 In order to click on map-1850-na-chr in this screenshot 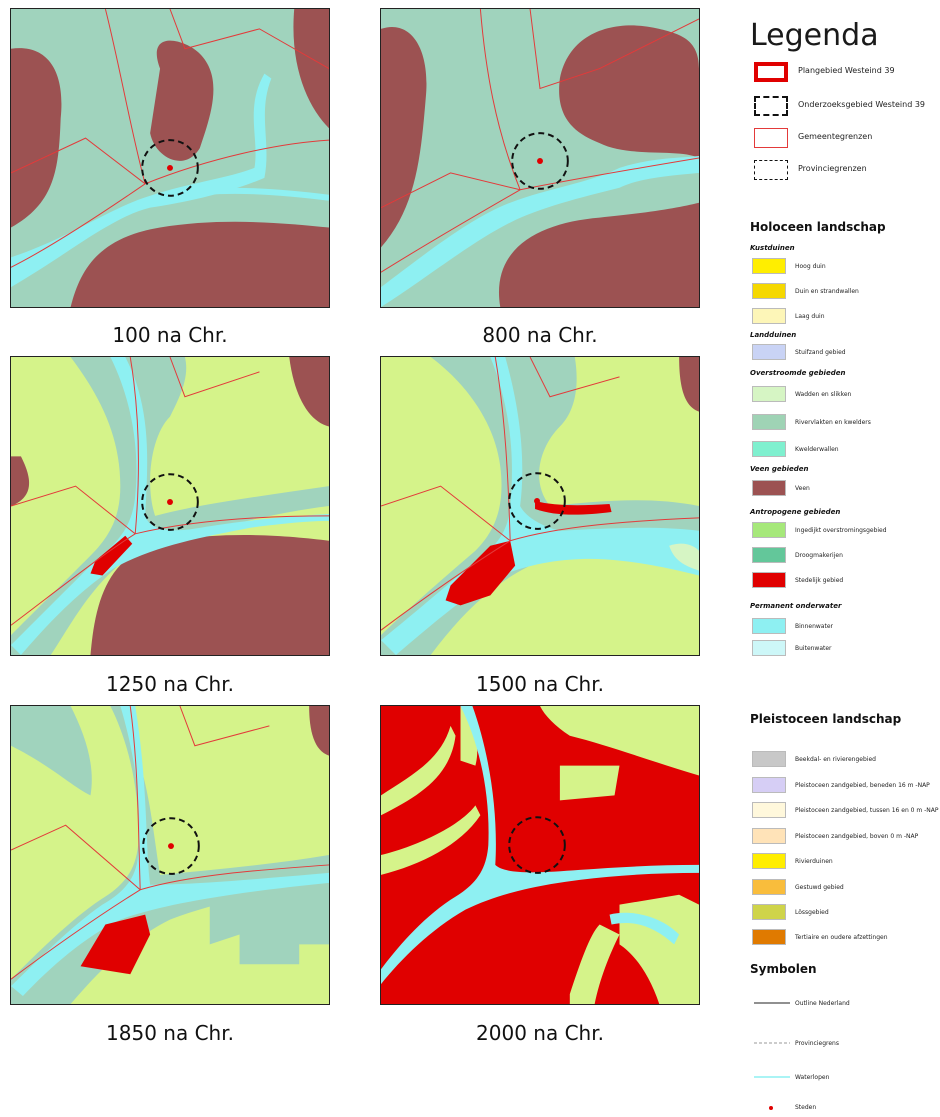, I will do `click(170, 855)`.